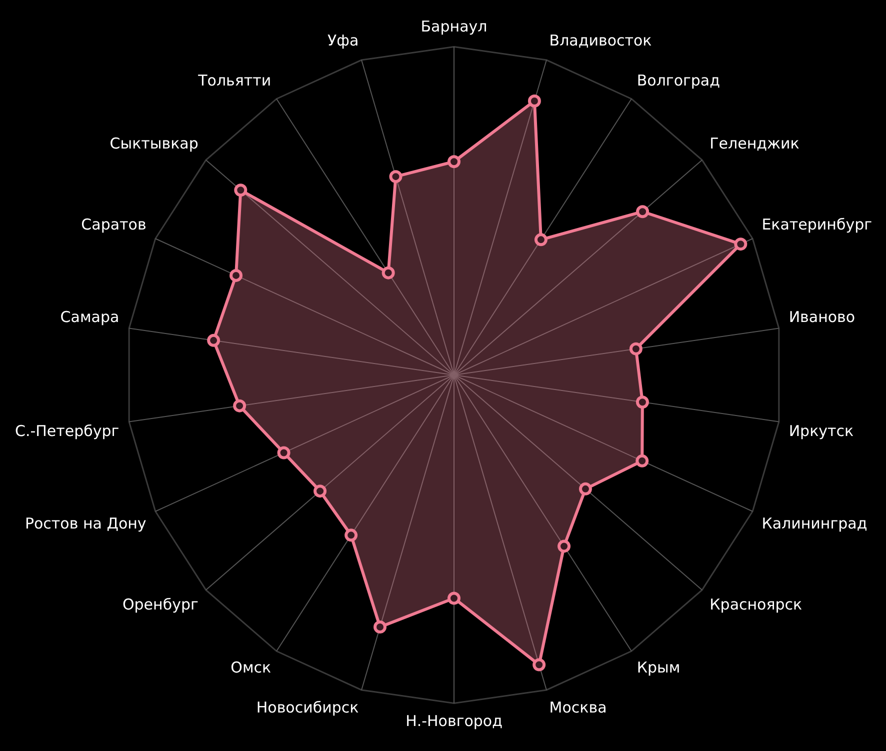 The image size is (886, 751). I want to click on spoke-label: Екатеринбург, so click(817, 224).